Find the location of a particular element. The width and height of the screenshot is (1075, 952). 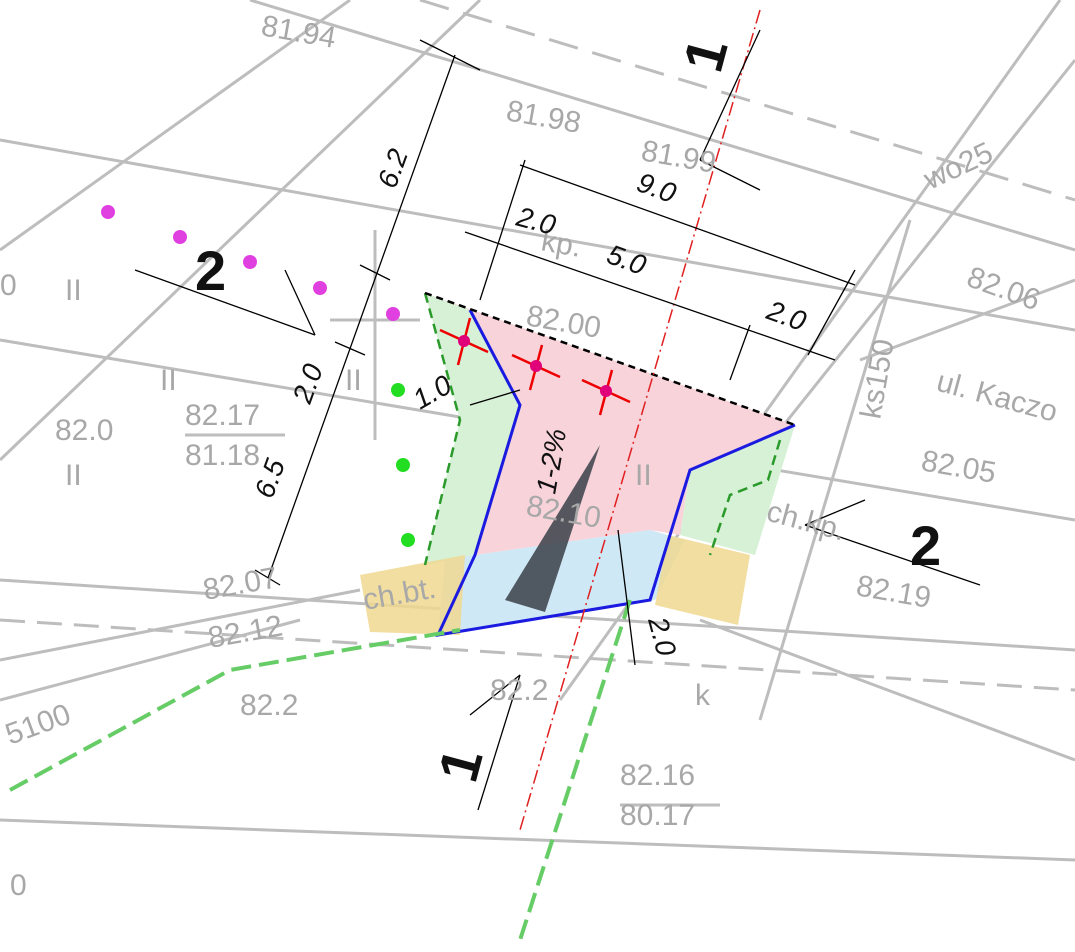

map-label: ul. Kaczo is located at coordinates (997, 397).